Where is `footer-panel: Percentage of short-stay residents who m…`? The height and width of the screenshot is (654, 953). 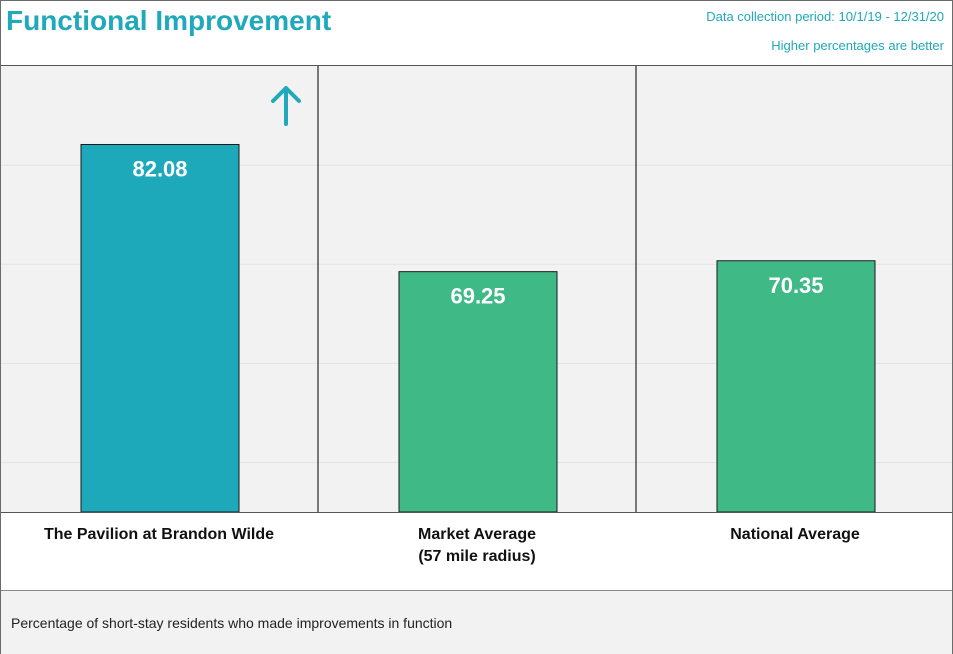
footer-panel: Percentage of short-stay residents who m… is located at coordinates (476, 622).